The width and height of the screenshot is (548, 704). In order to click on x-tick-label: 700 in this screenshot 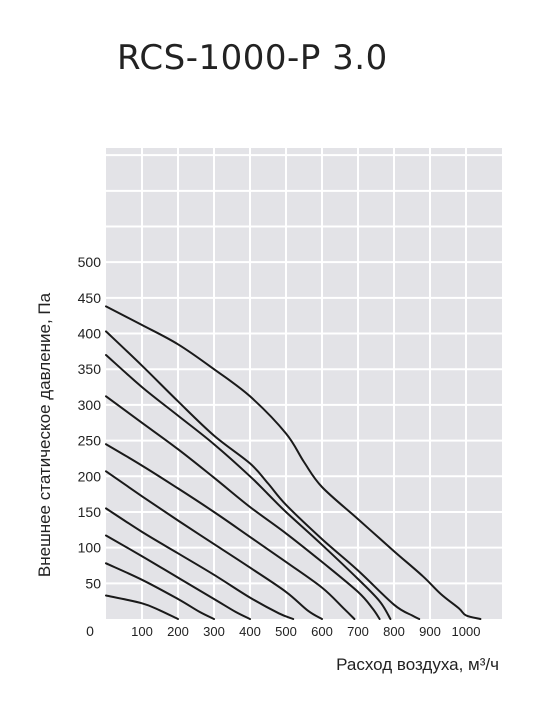, I will do `click(358, 631)`.